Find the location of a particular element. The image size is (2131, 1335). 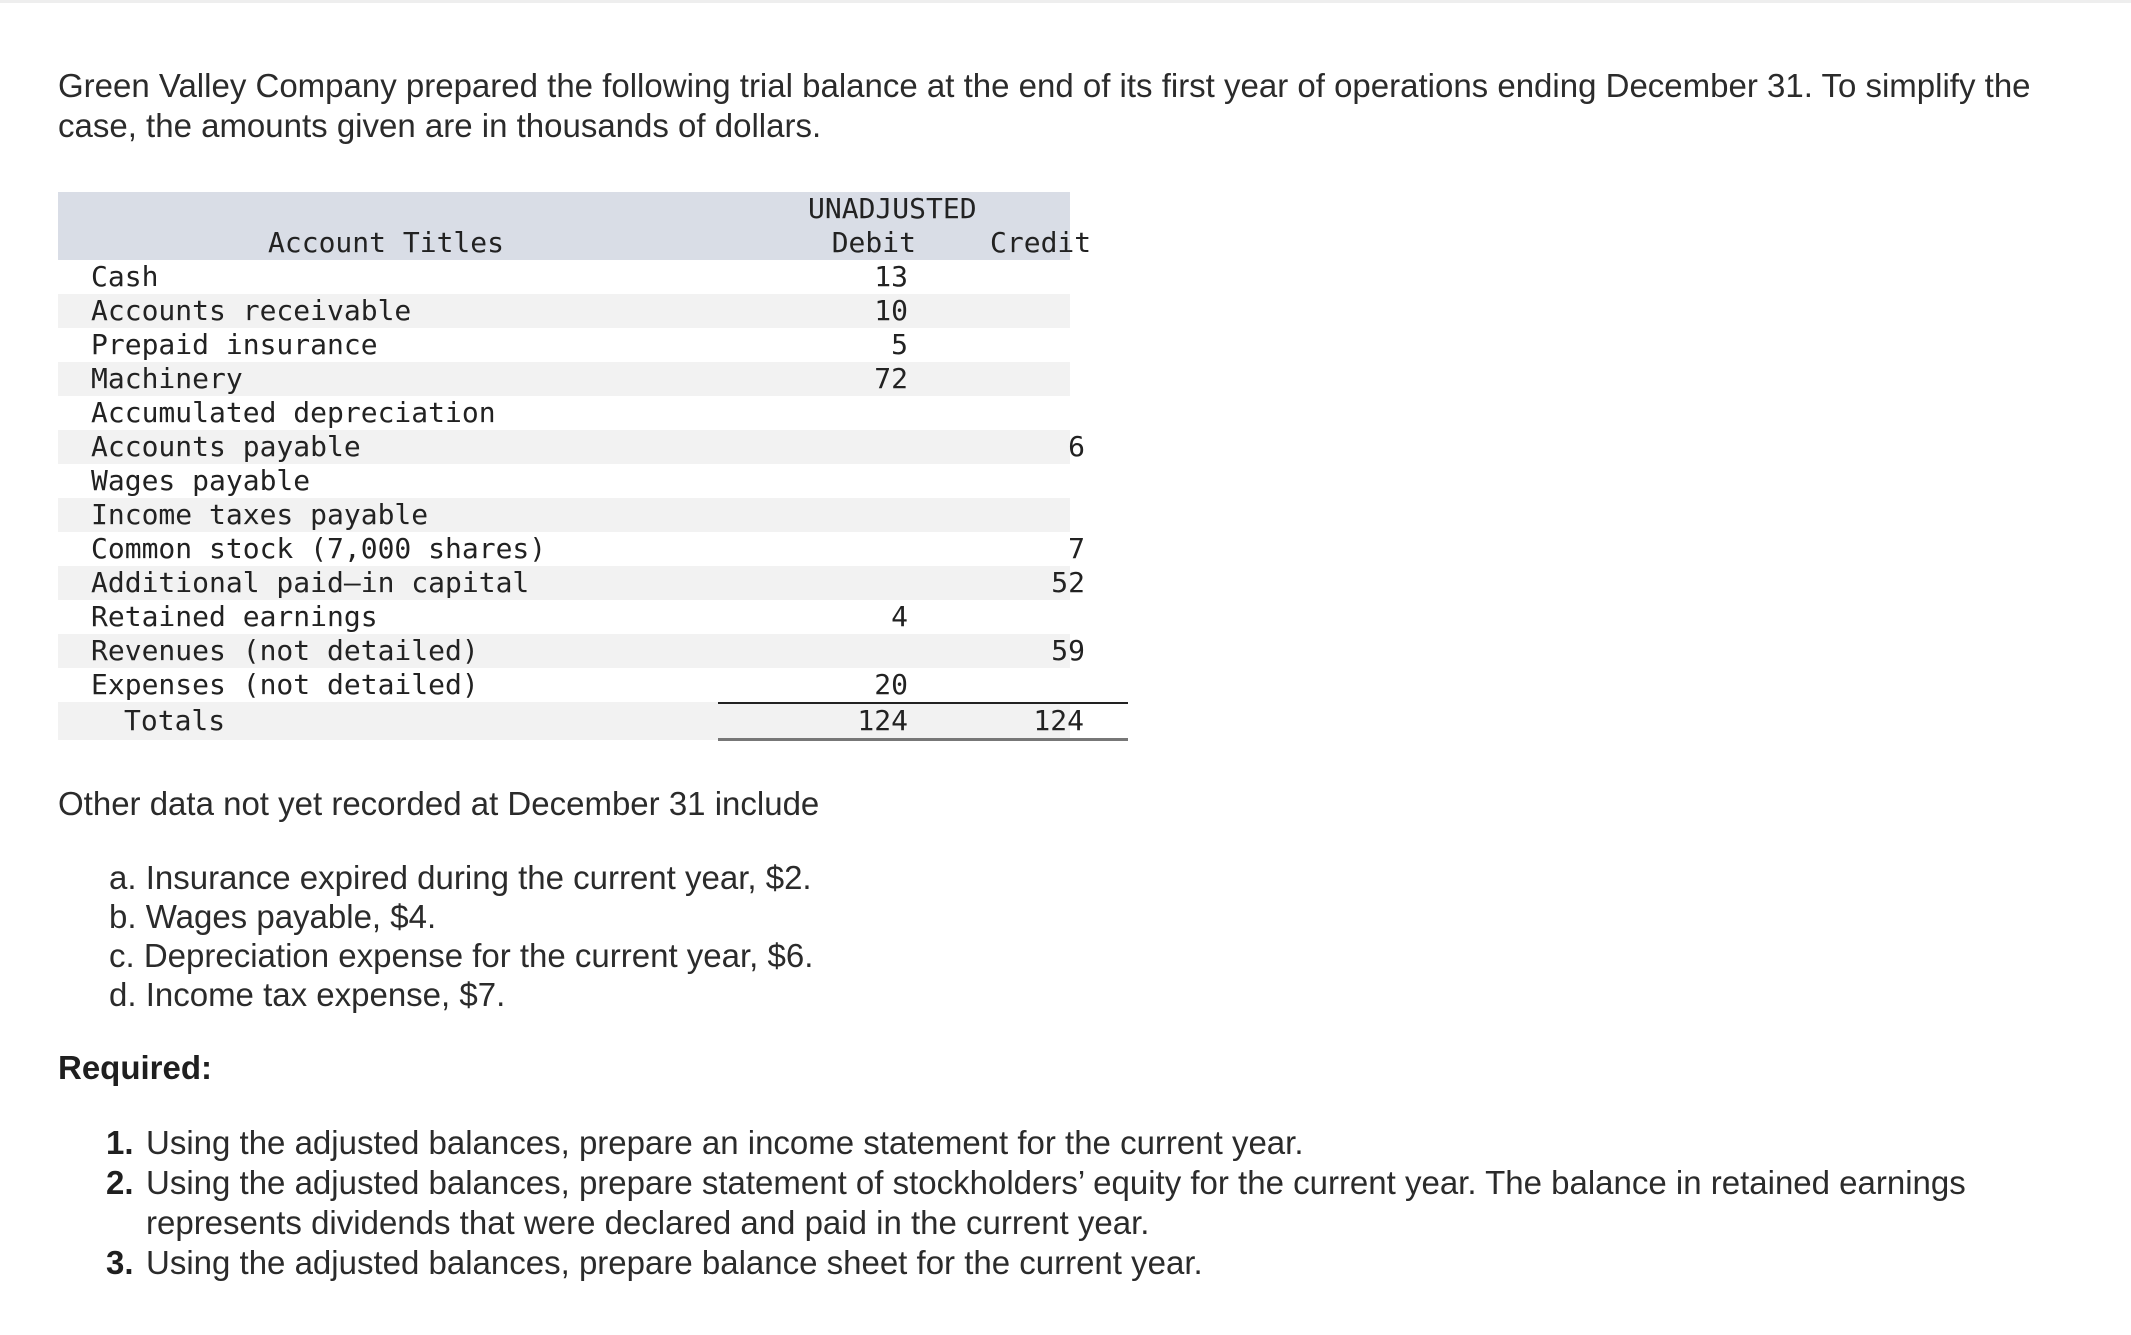

unadjusted-header: UNADJUSTED is located at coordinates (892, 208).